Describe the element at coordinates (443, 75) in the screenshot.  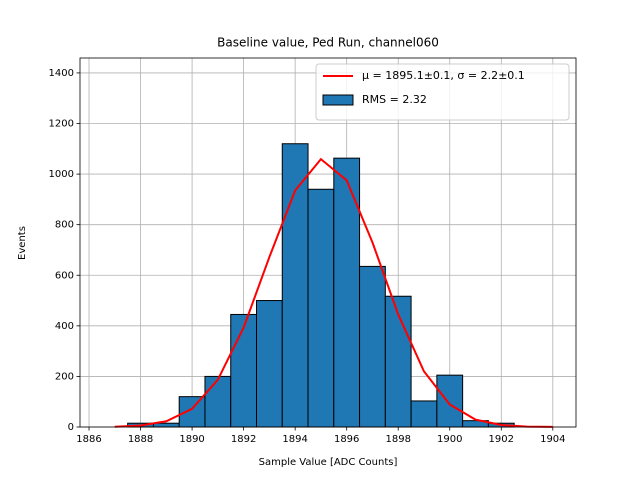
I see `legend-label: μ = 1895.1±0.1, σ = 2.2±0.1` at that location.